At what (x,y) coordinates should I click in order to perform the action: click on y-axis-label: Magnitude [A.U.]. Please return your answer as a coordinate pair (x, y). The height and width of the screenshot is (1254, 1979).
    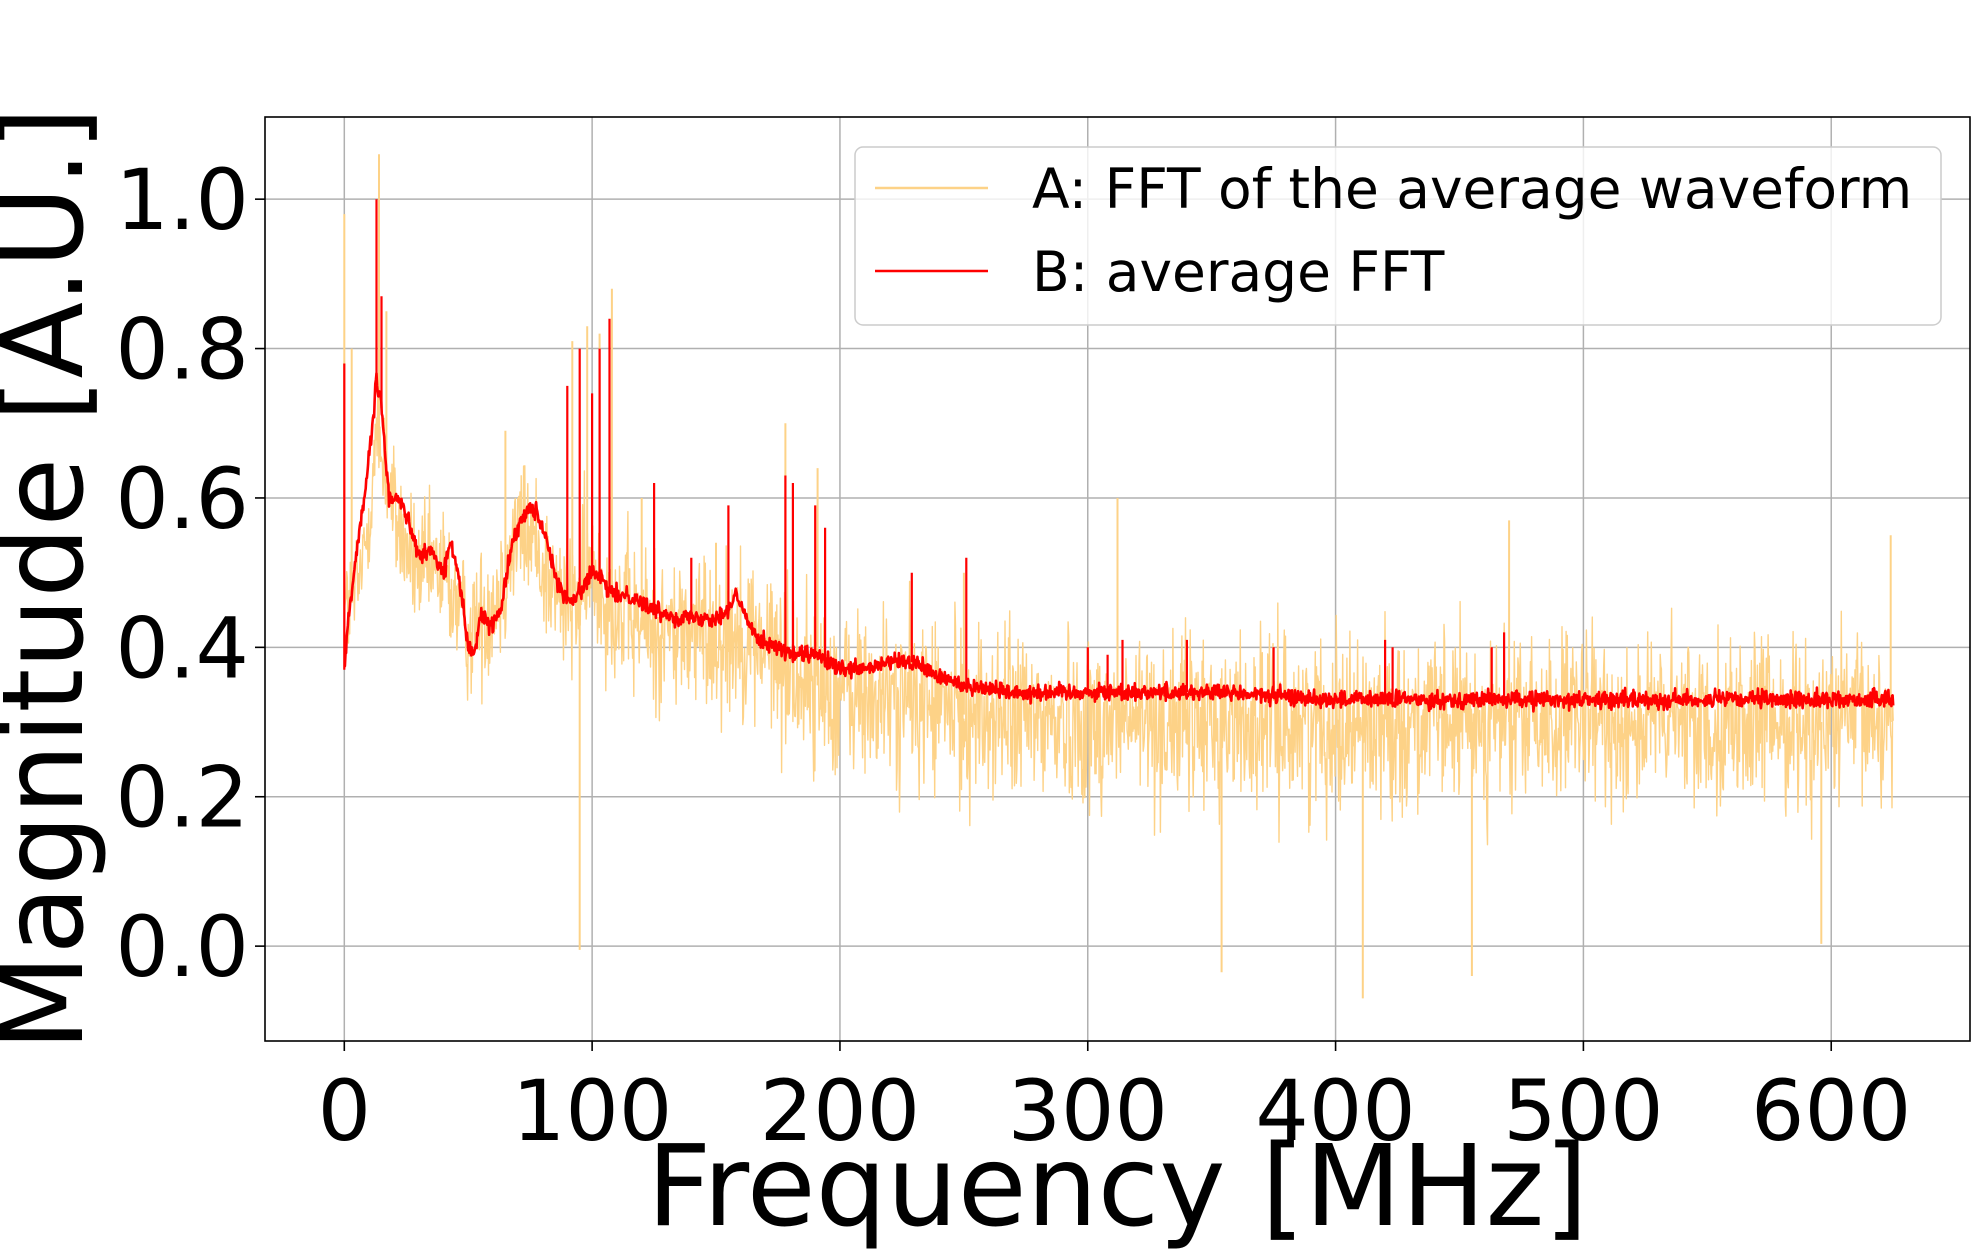
    Looking at the image, I should click on (54, 579).